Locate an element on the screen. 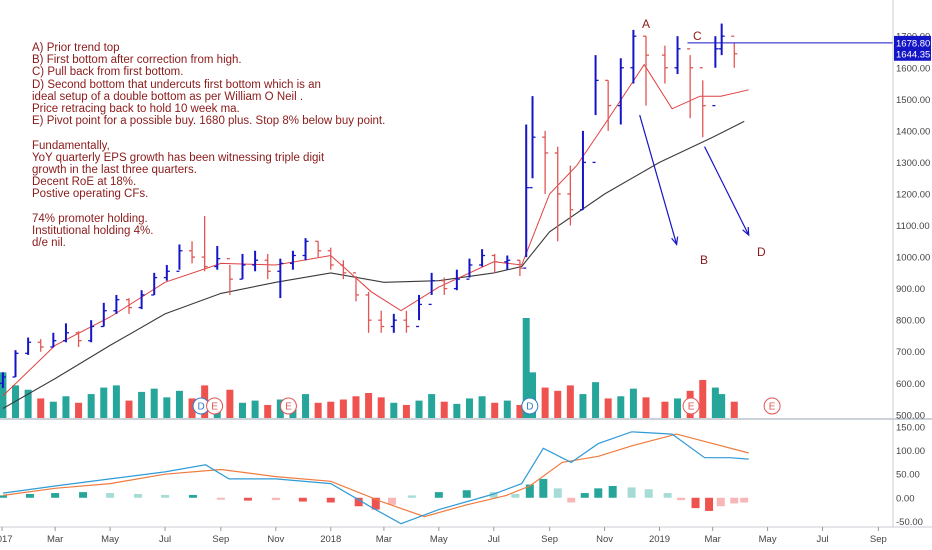 This screenshot has height=550, width=932. note-line: 74% promoter holding. is located at coordinates (90, 218).